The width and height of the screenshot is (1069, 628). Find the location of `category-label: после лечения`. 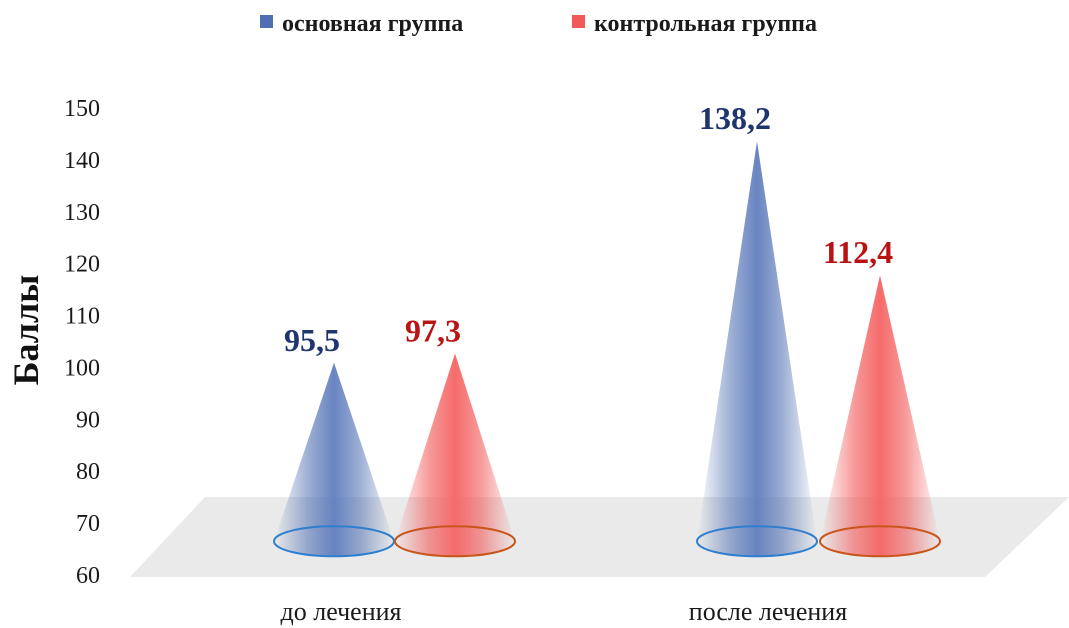

category-label: после лечения is located at coordinates (768, 611).